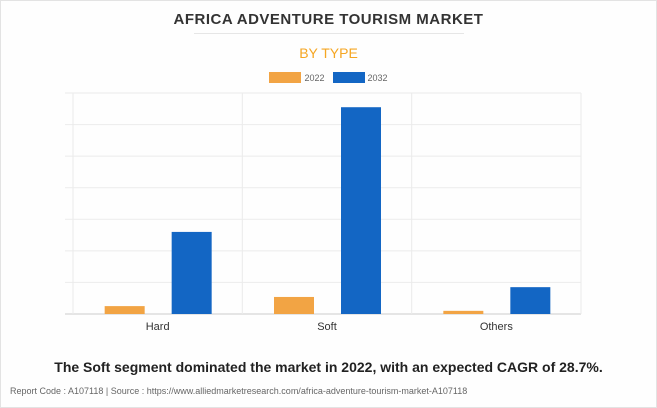  What do you see at coordinates (377, 77) in the screenshot?
I see `legend-label-2032: 2032` at bounding box center [377, 77].